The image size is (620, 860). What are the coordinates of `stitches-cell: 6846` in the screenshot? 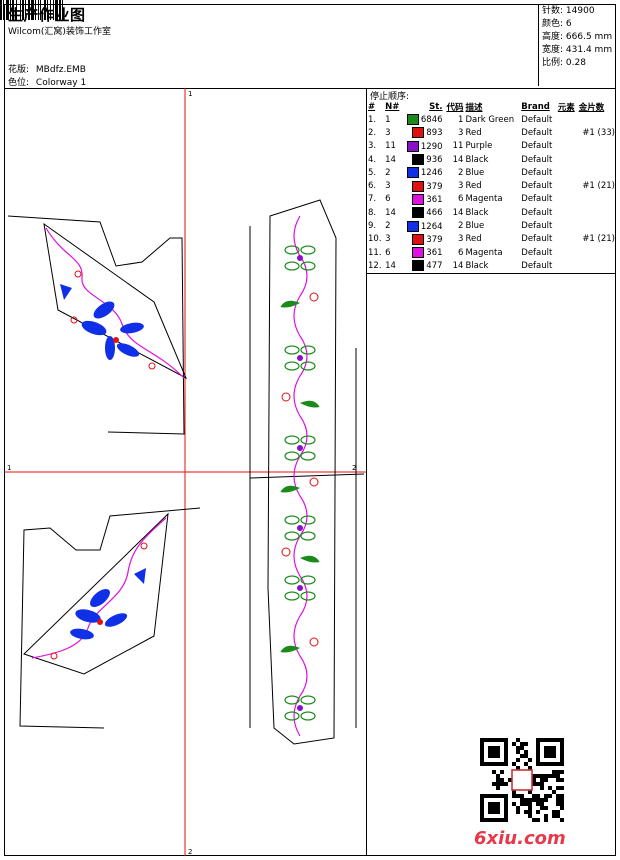 It's located at (423, 119).